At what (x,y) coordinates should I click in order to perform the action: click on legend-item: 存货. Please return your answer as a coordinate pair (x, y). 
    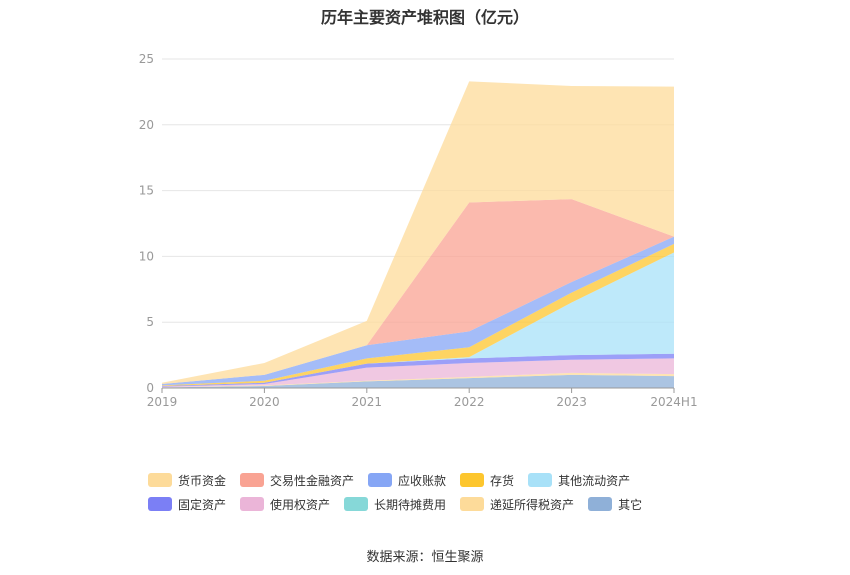
    Looking at the image, I should click on (487, 480).